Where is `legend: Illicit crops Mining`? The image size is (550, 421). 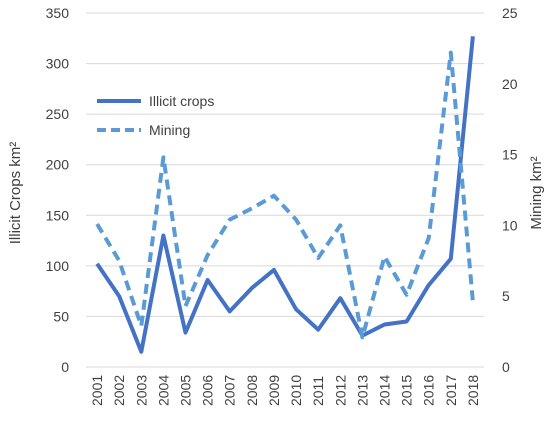
legend: Illicit crops Mining is located at coordinates (155, 115).